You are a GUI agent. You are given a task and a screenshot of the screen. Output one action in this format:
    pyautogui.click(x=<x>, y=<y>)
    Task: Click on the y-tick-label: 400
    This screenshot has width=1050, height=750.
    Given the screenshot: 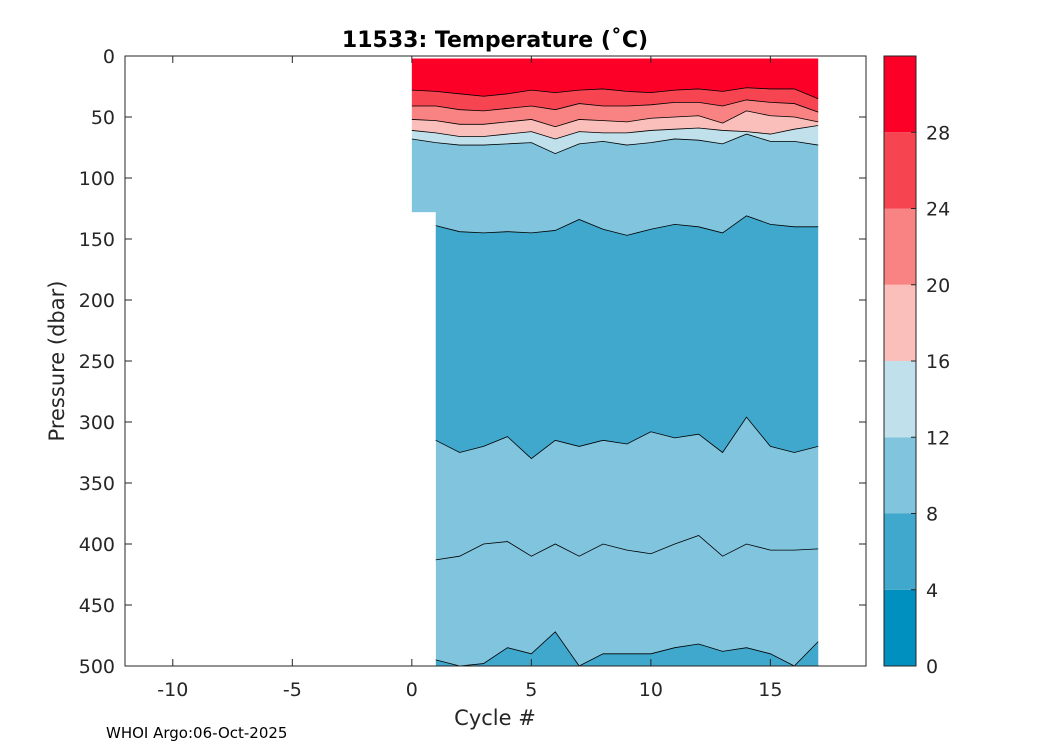 What is the action you would take?
    pyautogui.click(x=97, y=545)
    